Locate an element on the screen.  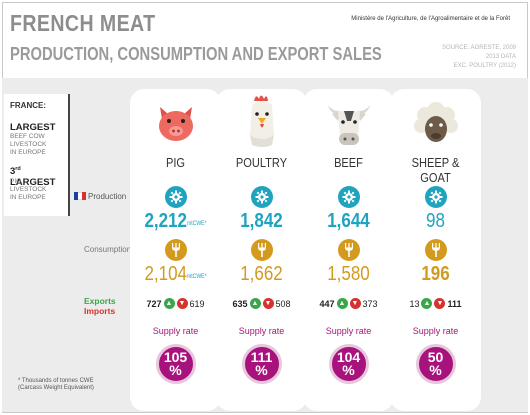
fact2-line: LIVESTOCK is located at coordinates (28, 189).